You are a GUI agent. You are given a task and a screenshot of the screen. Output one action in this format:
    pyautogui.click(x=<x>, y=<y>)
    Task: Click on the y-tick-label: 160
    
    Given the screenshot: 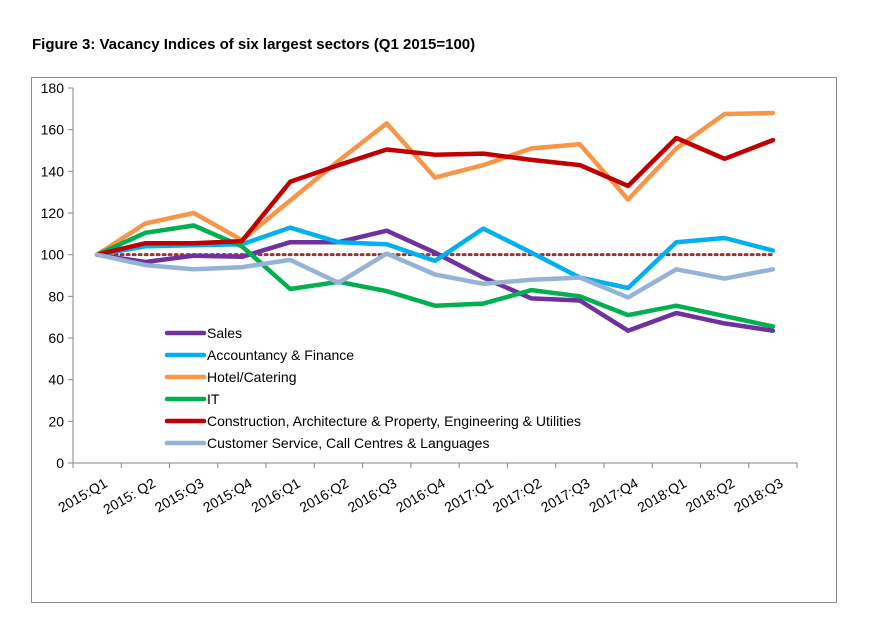 What is the action you would take?
    pyautogui.click(x=53, y=130)
    